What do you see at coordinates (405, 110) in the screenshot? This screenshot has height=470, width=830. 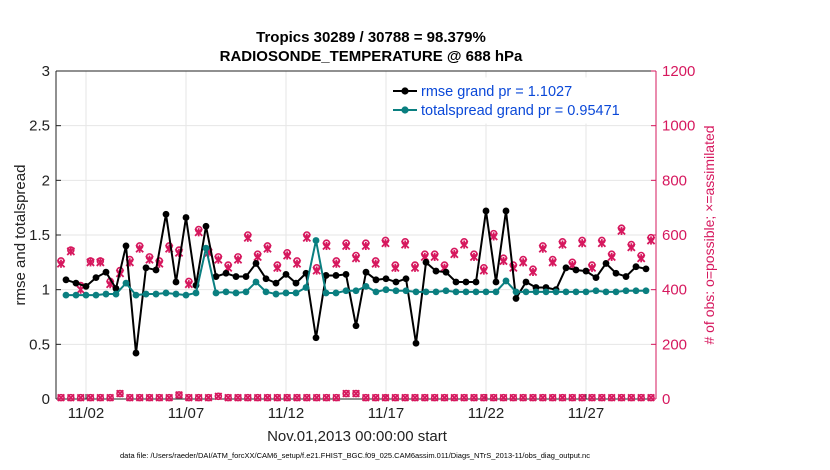 I see `legend-marker-totalspread` at bounding box center [405, 110].